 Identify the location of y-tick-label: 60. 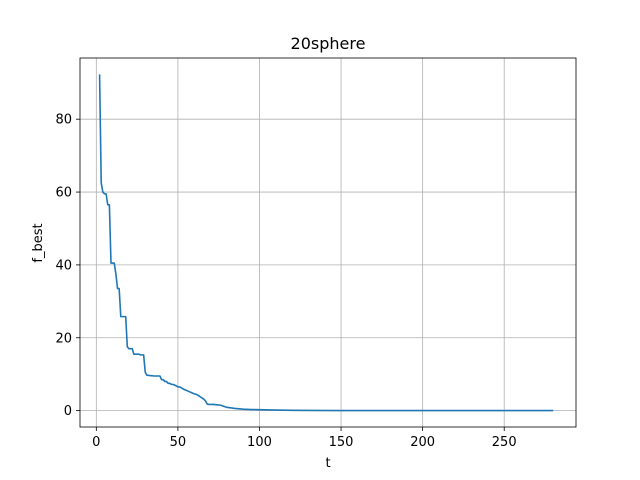
(63, 193).